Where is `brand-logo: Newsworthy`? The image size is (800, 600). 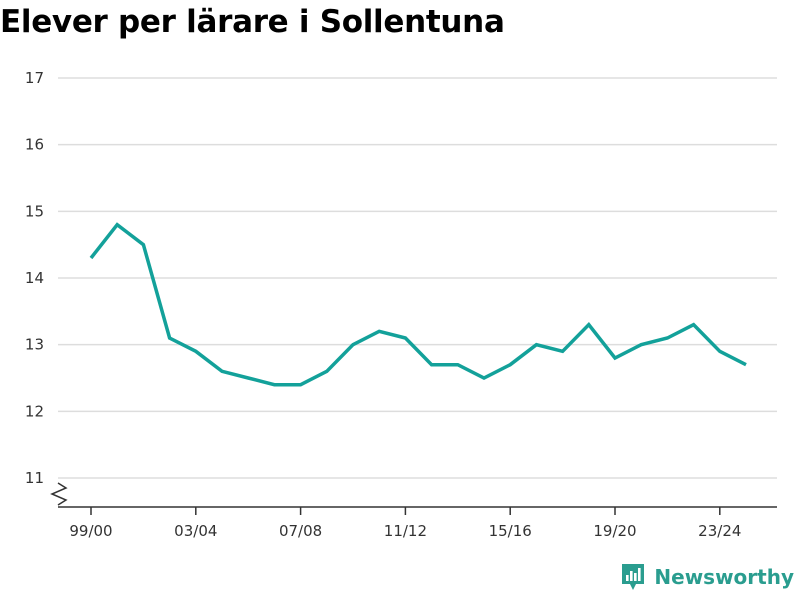
brand-logo: Newsworthy is located at coordinates (707, 577).